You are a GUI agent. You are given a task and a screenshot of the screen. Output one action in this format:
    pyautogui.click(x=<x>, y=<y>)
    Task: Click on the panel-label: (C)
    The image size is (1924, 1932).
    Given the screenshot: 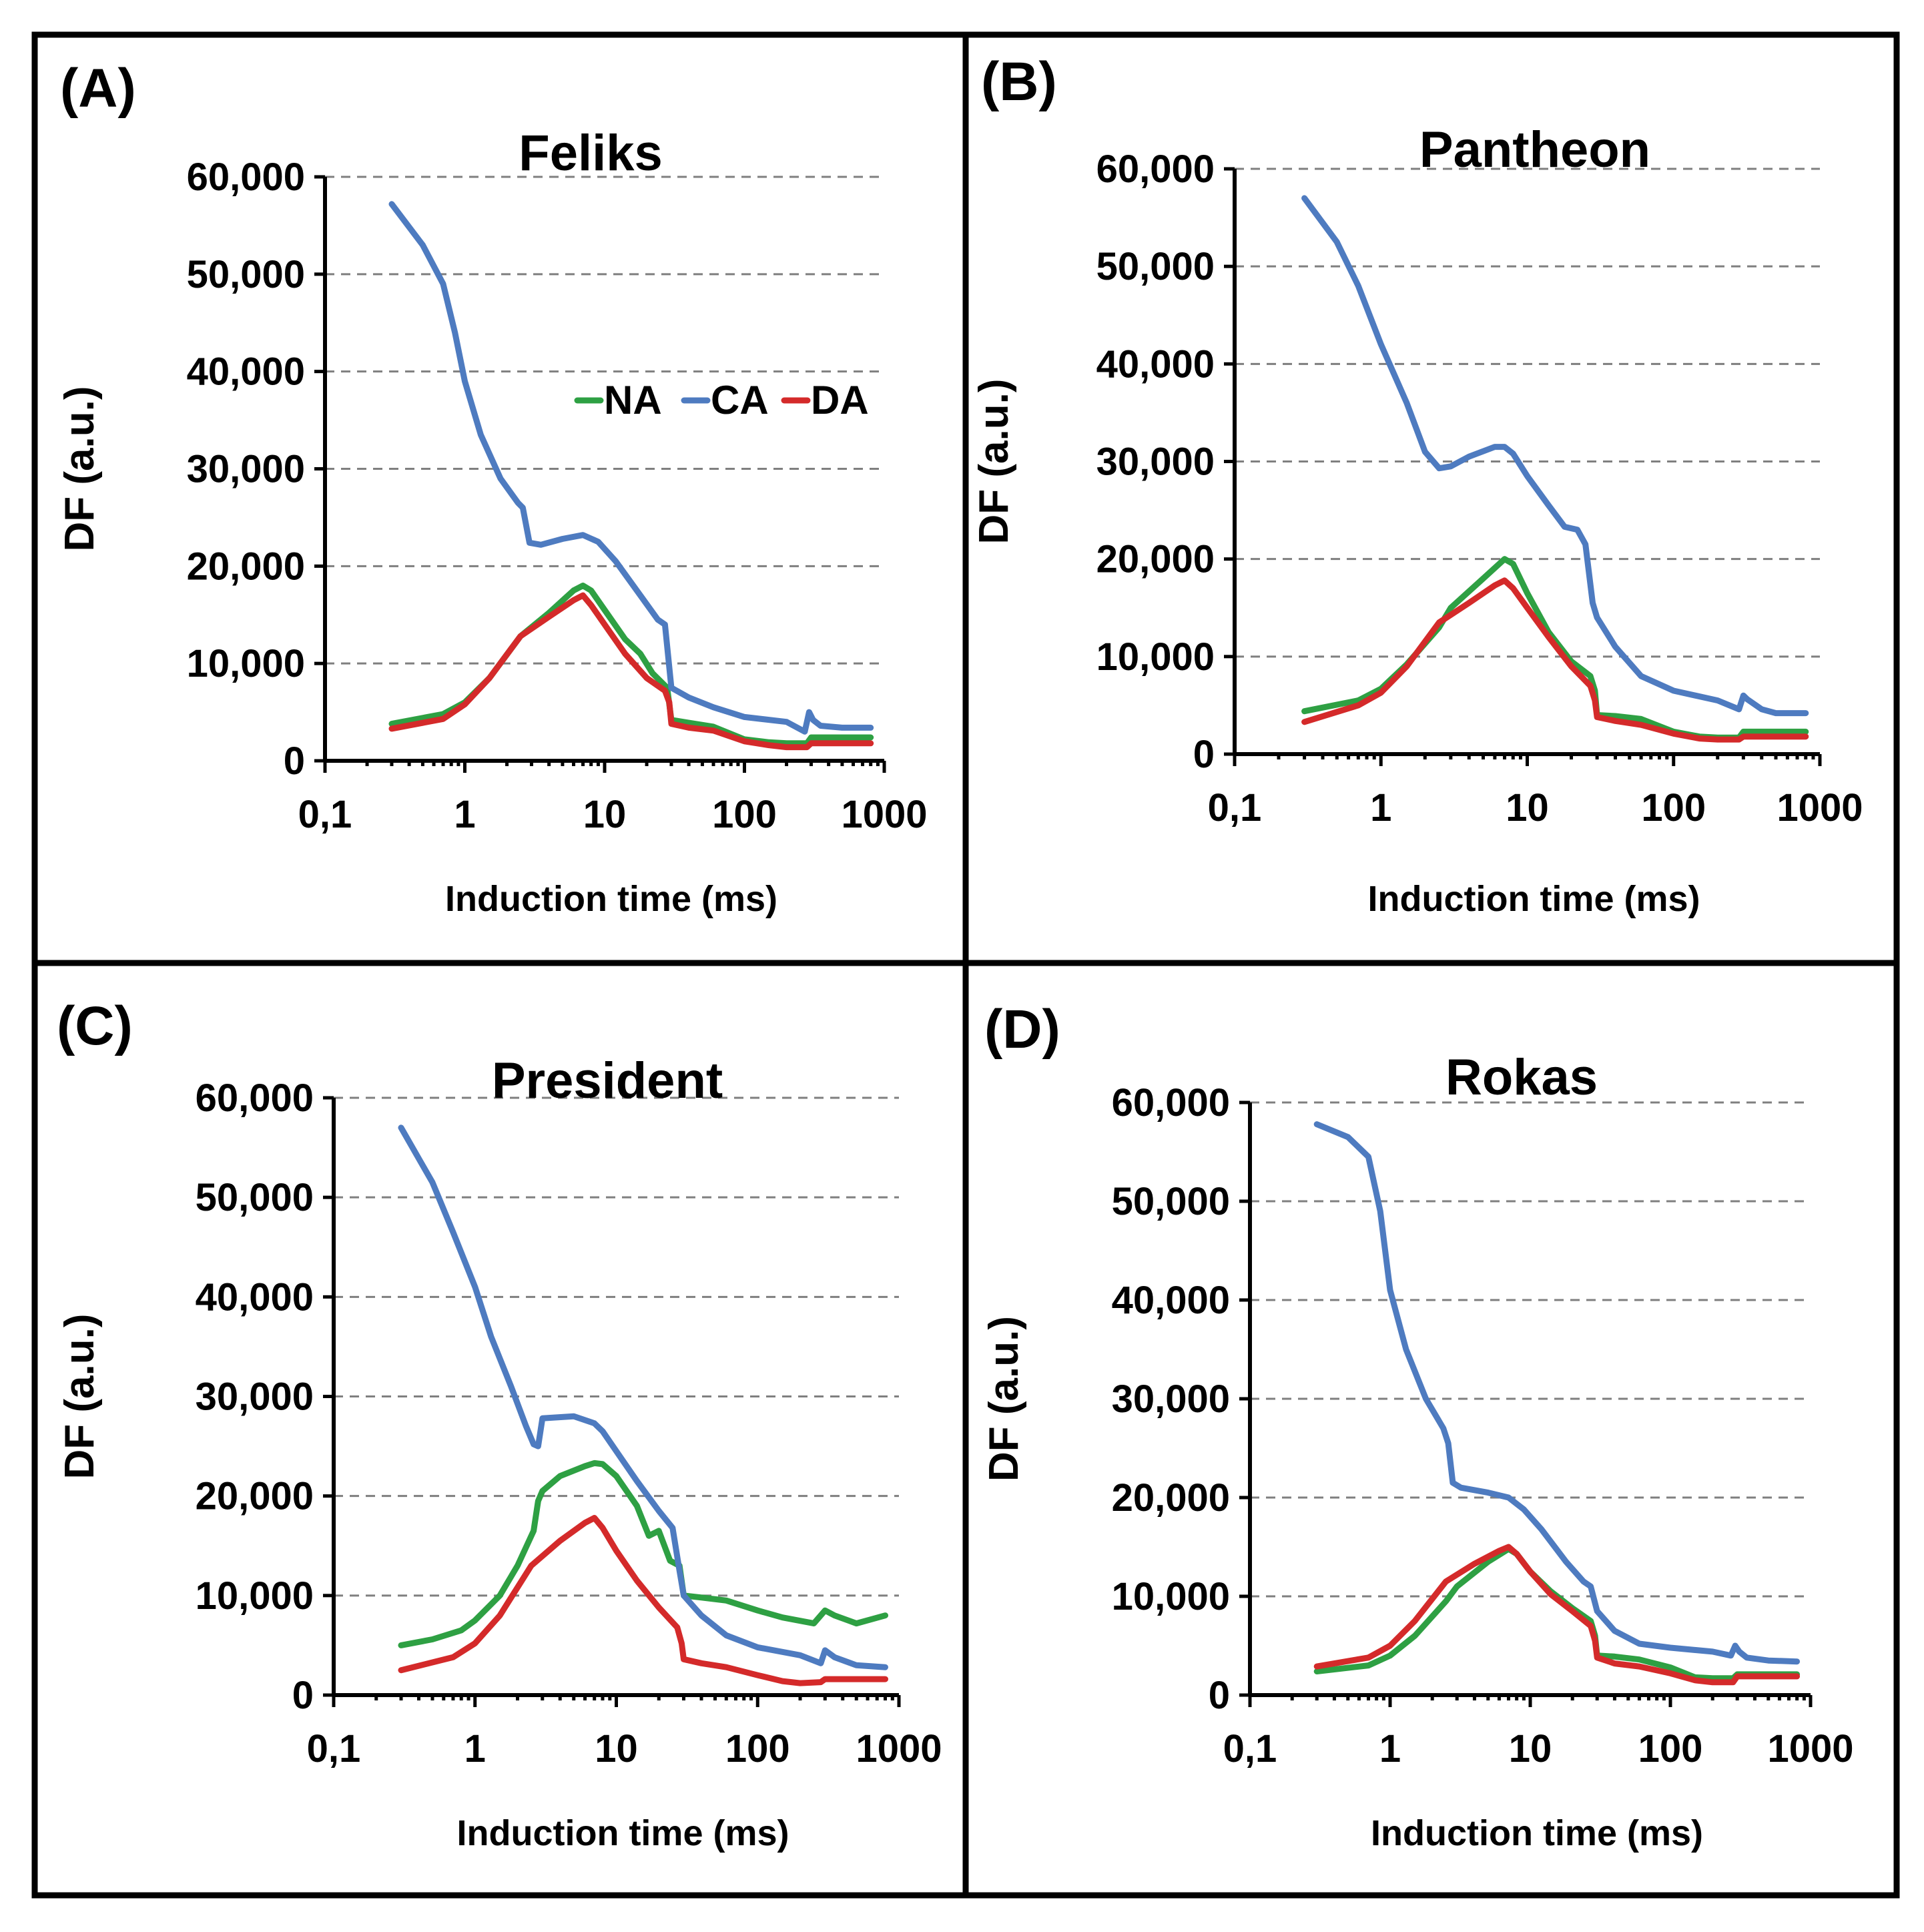 What is the action you would take?
    pyautogui.click(x=95, y=1026)
    